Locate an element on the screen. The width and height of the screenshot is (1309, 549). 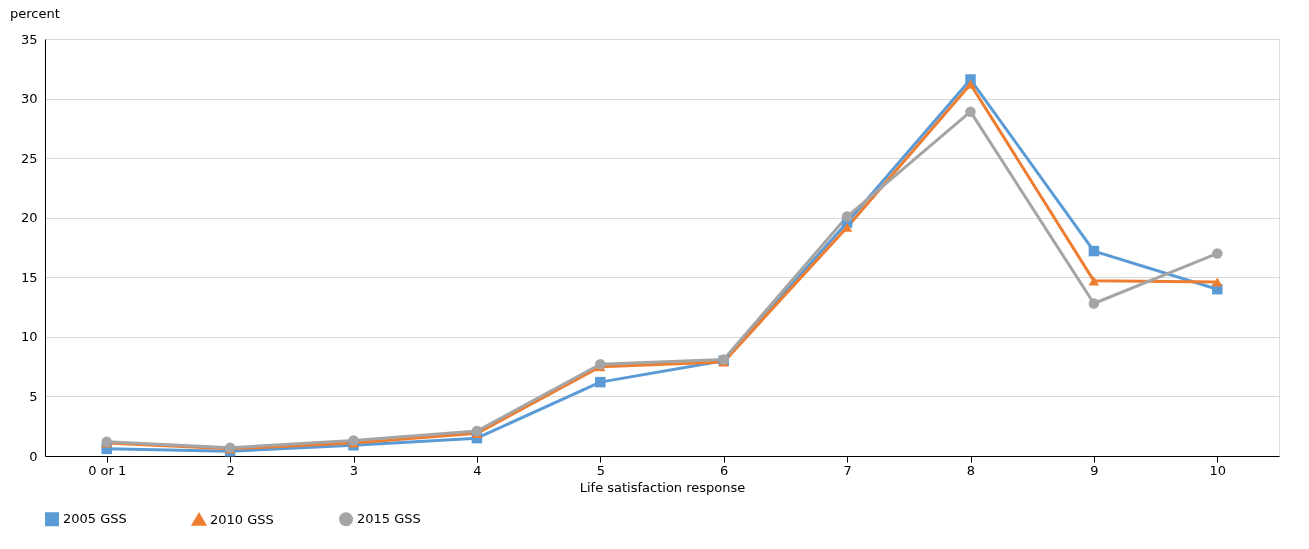
x-tick-label: 4 is located at coordinates (477, 470).